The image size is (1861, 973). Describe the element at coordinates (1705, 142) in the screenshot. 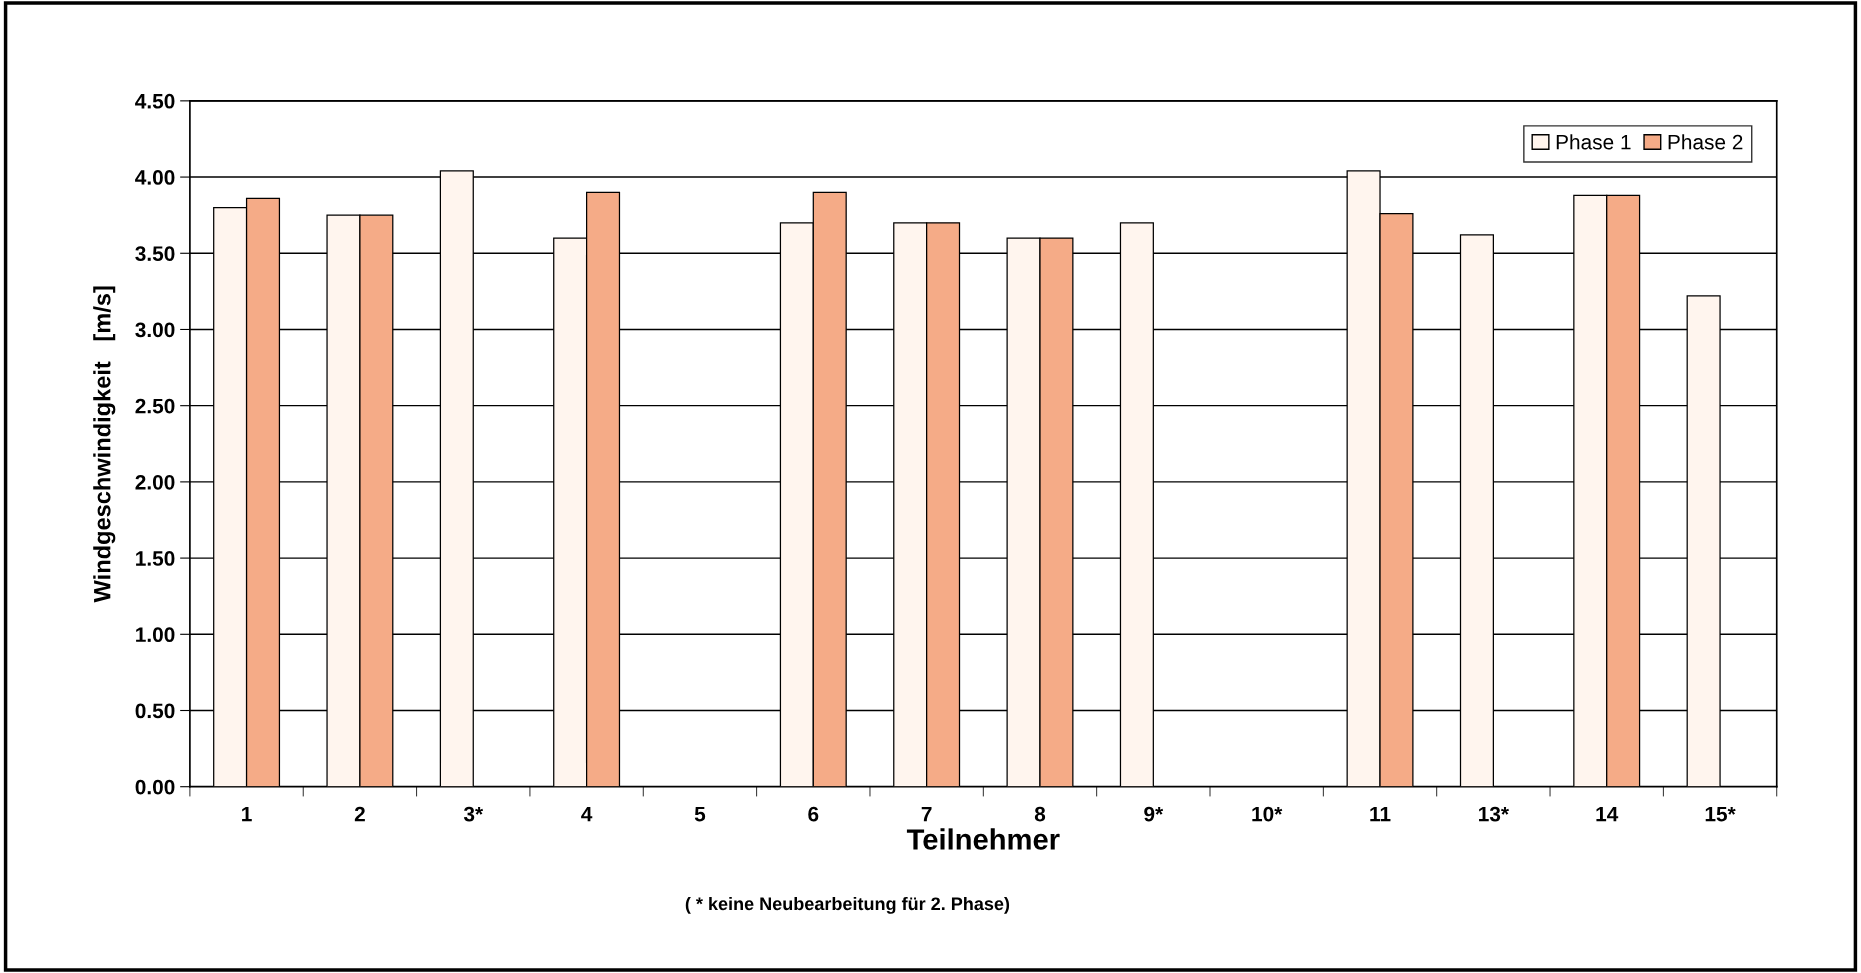

I see `legend-label: Phase 2` at that location.